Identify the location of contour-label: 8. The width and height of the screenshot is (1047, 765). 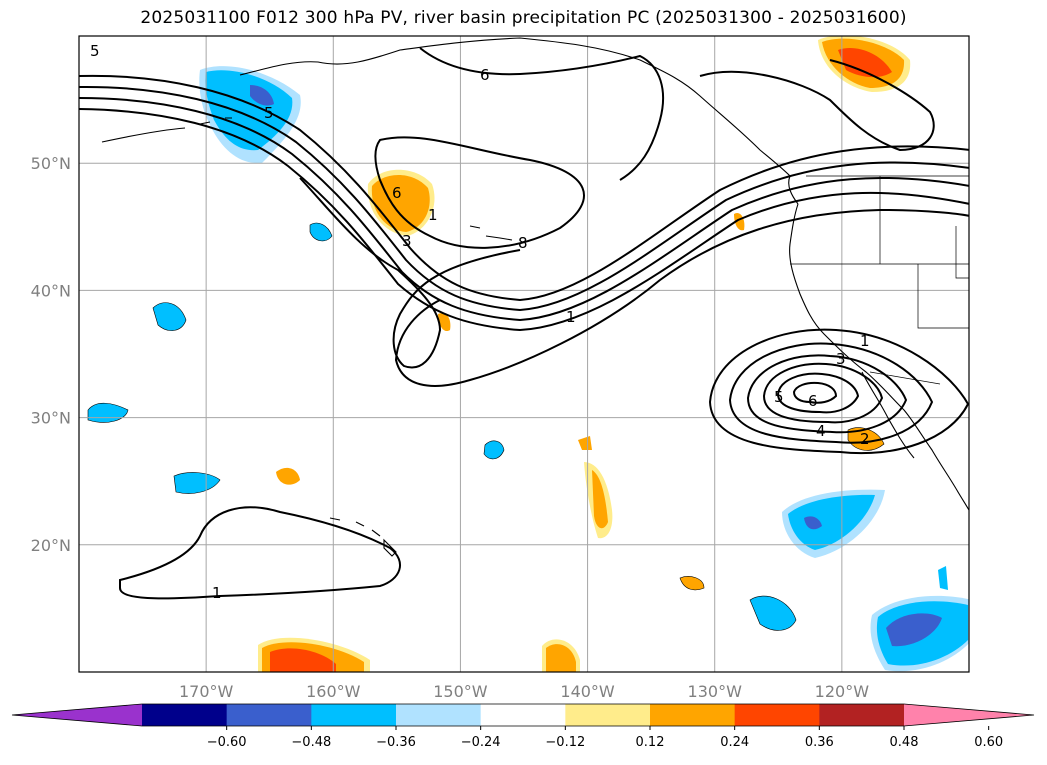
(523, 243).